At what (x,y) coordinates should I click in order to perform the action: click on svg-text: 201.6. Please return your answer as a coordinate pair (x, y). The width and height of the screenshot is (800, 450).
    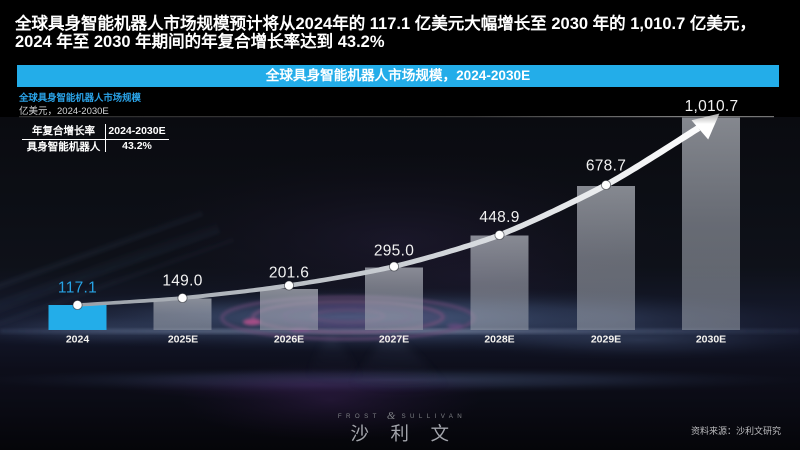
    Looking at the image, I should click on (289, 273).